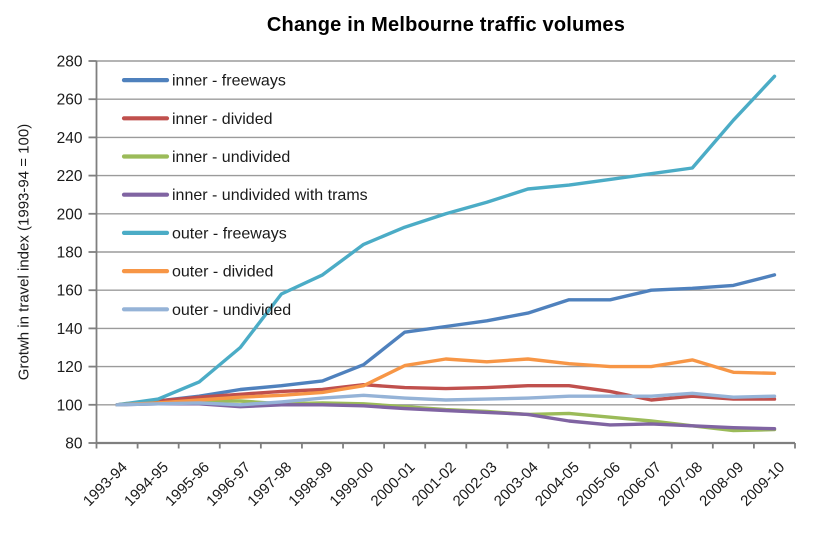 Image resolution: width=816 pixels, height=537 pixels. I want to click on x-tick-label: 1997-98, so click(269, 484).